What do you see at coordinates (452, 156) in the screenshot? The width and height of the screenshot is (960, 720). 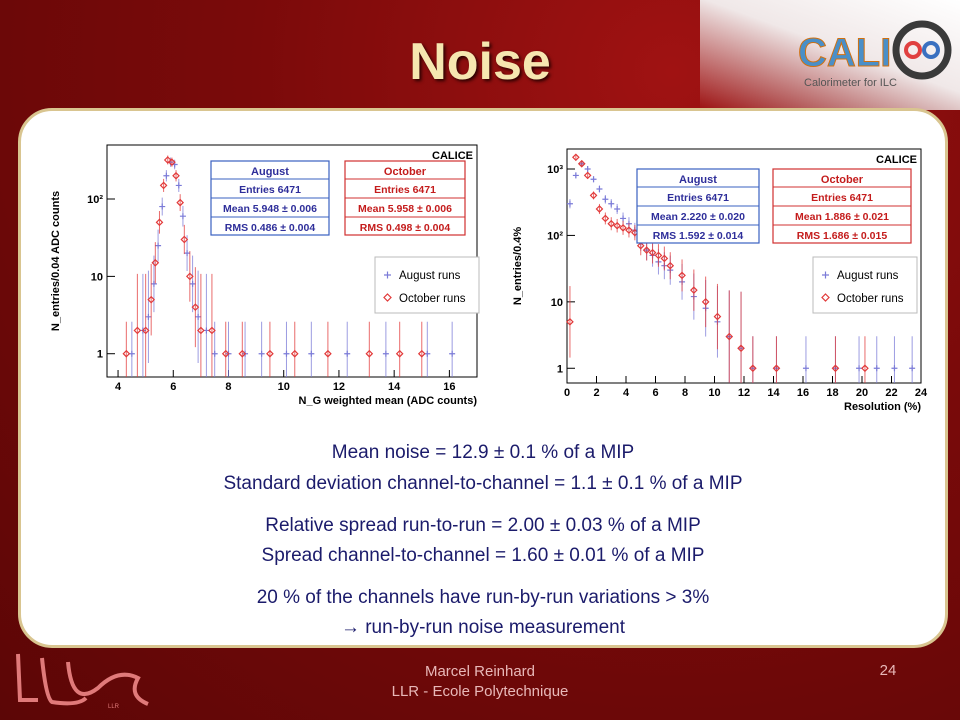 I see `calice-label: CALICE` at bounding box center [452, 156].